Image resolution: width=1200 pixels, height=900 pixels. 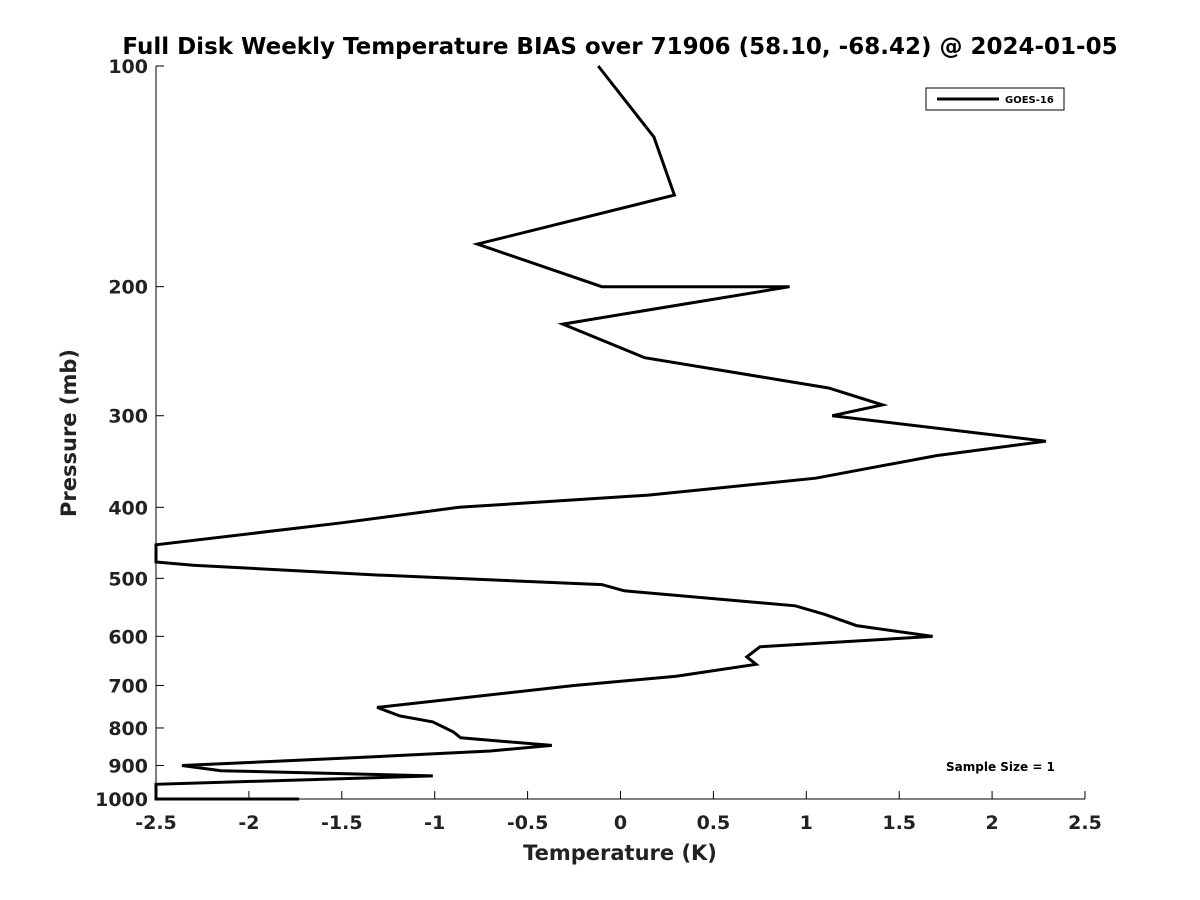 What do you see at coordinates (248, 823) in the screenshot?
I see `x-tick-label: -2` at bounding box center [248, 823].